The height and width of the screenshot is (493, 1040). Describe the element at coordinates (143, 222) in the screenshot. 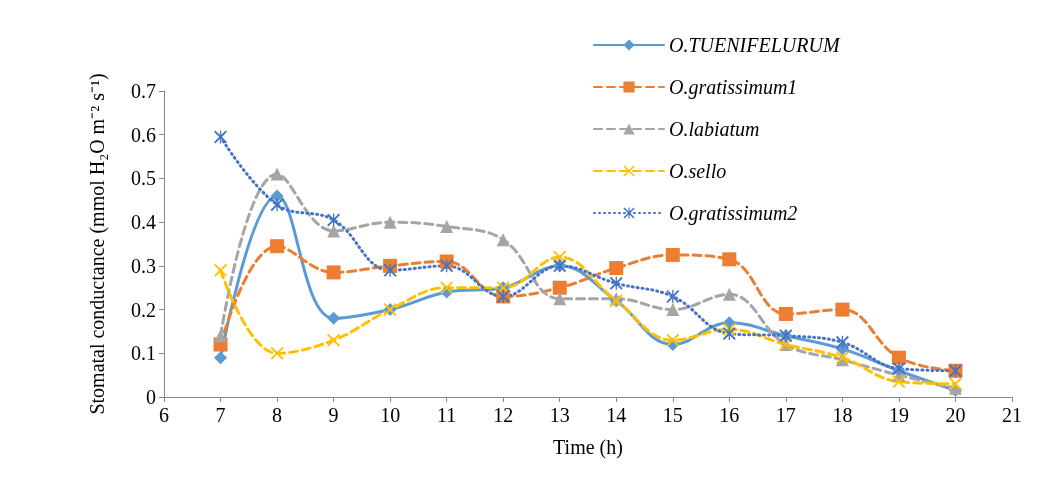

I see `y-tick-label: 0.4` at that location.